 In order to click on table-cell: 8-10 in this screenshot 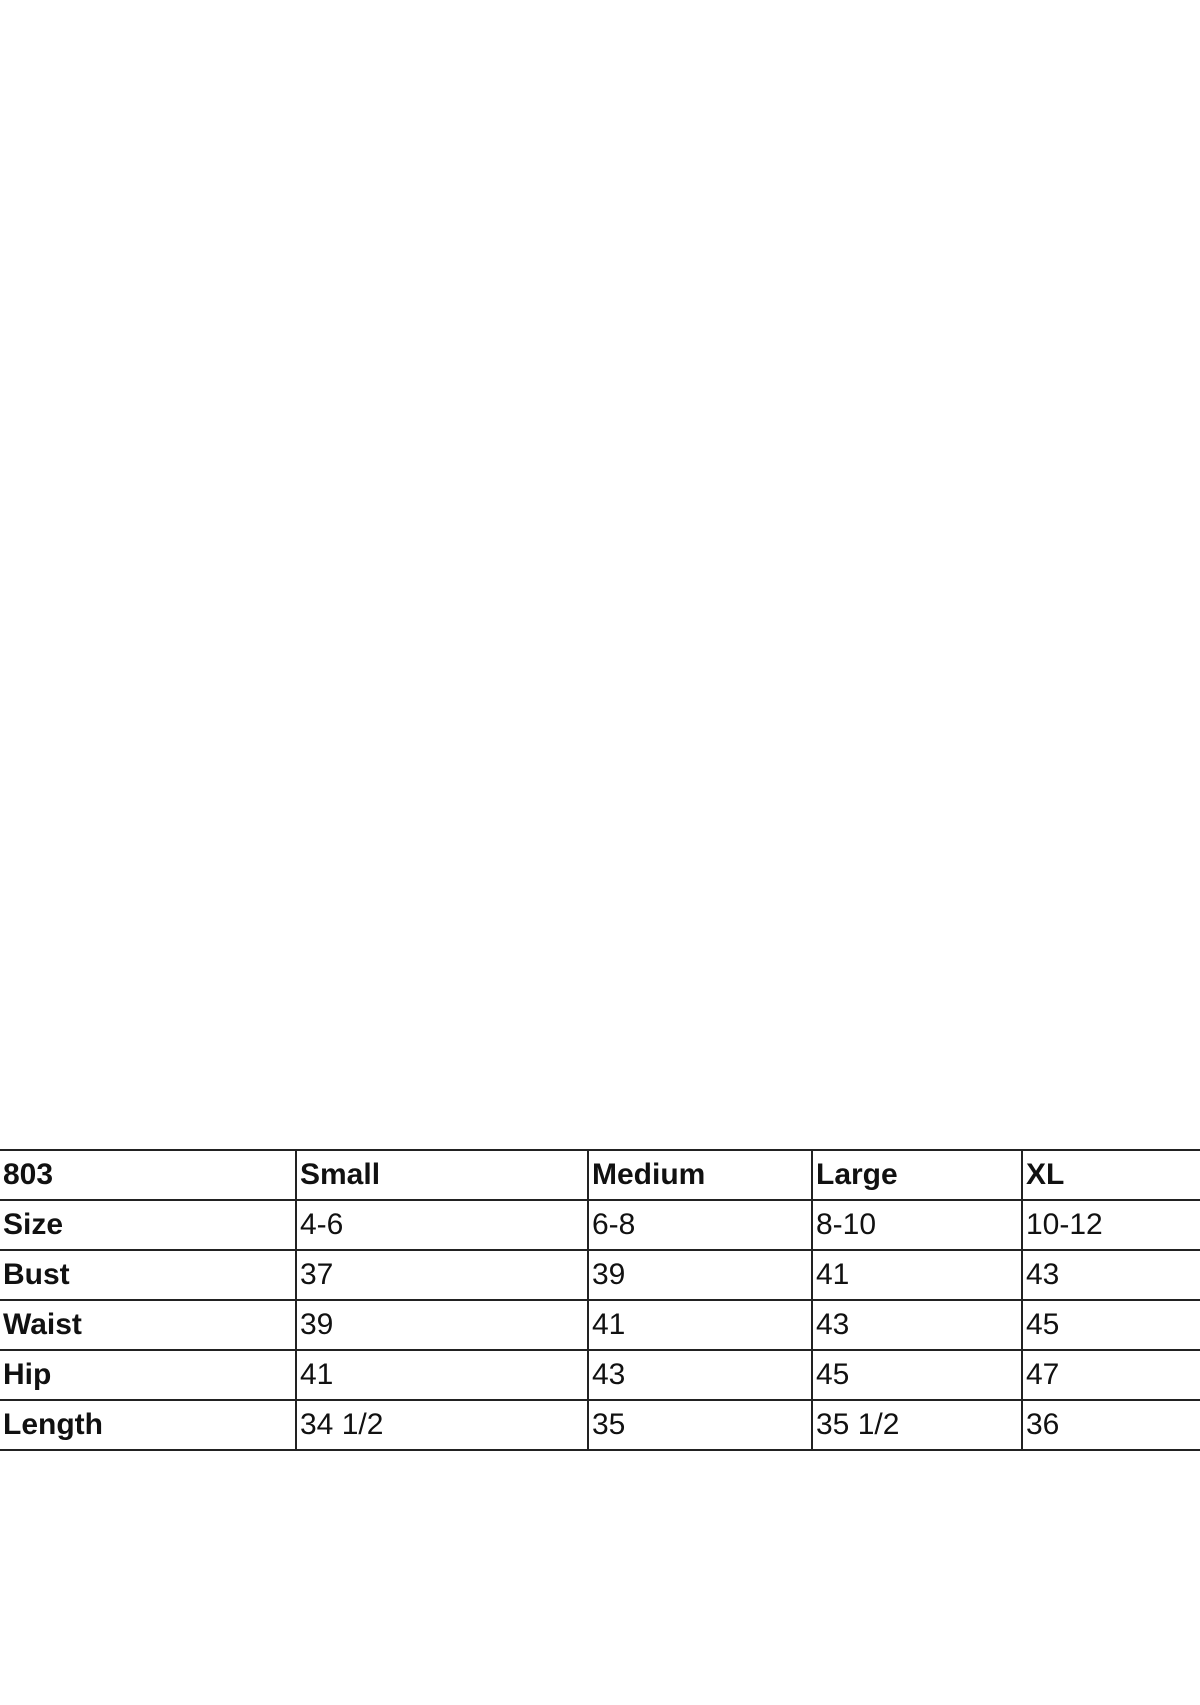, I will do `click(916, 1225)`.